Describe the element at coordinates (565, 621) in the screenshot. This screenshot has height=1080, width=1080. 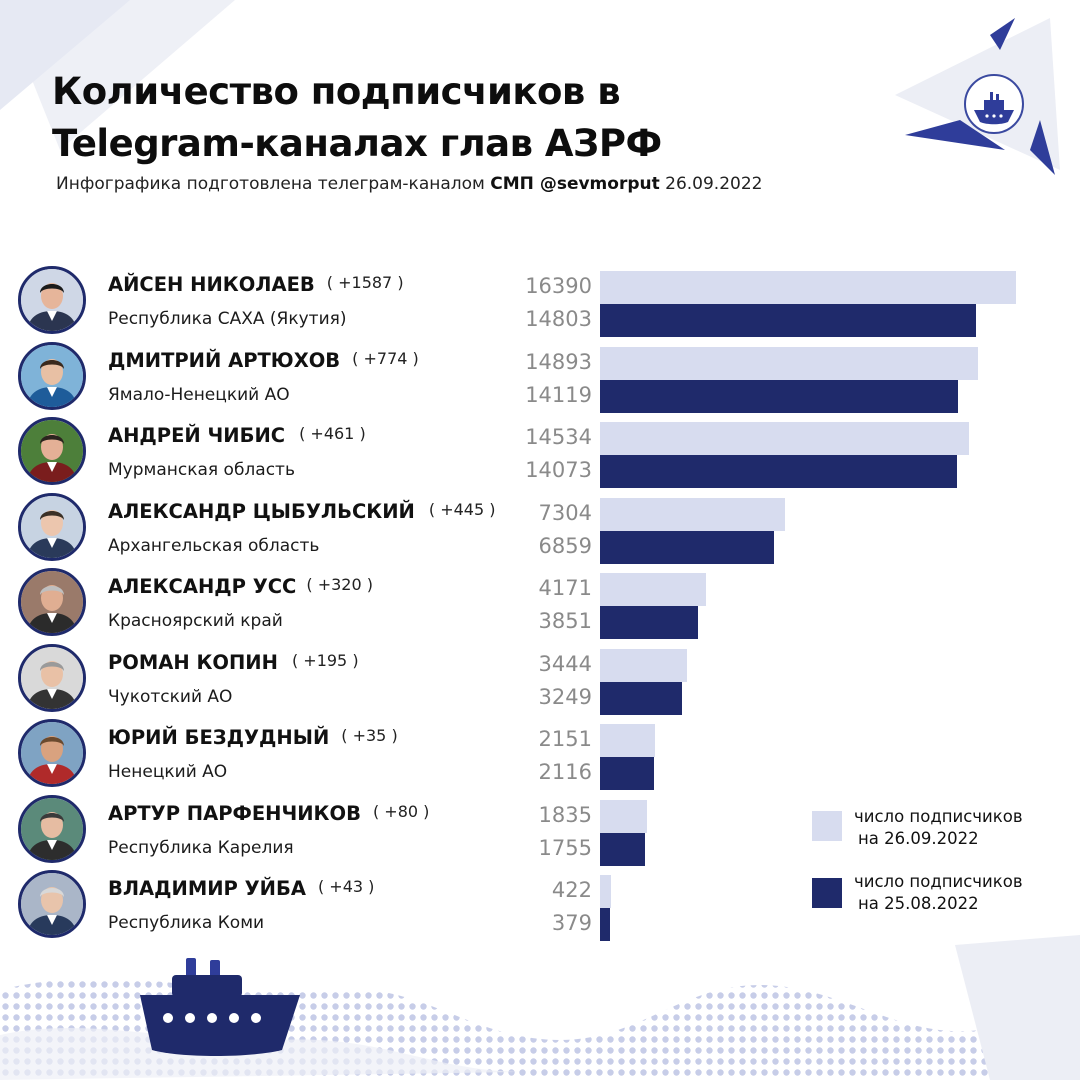
I see `value-label-previous: 3851` at that location.